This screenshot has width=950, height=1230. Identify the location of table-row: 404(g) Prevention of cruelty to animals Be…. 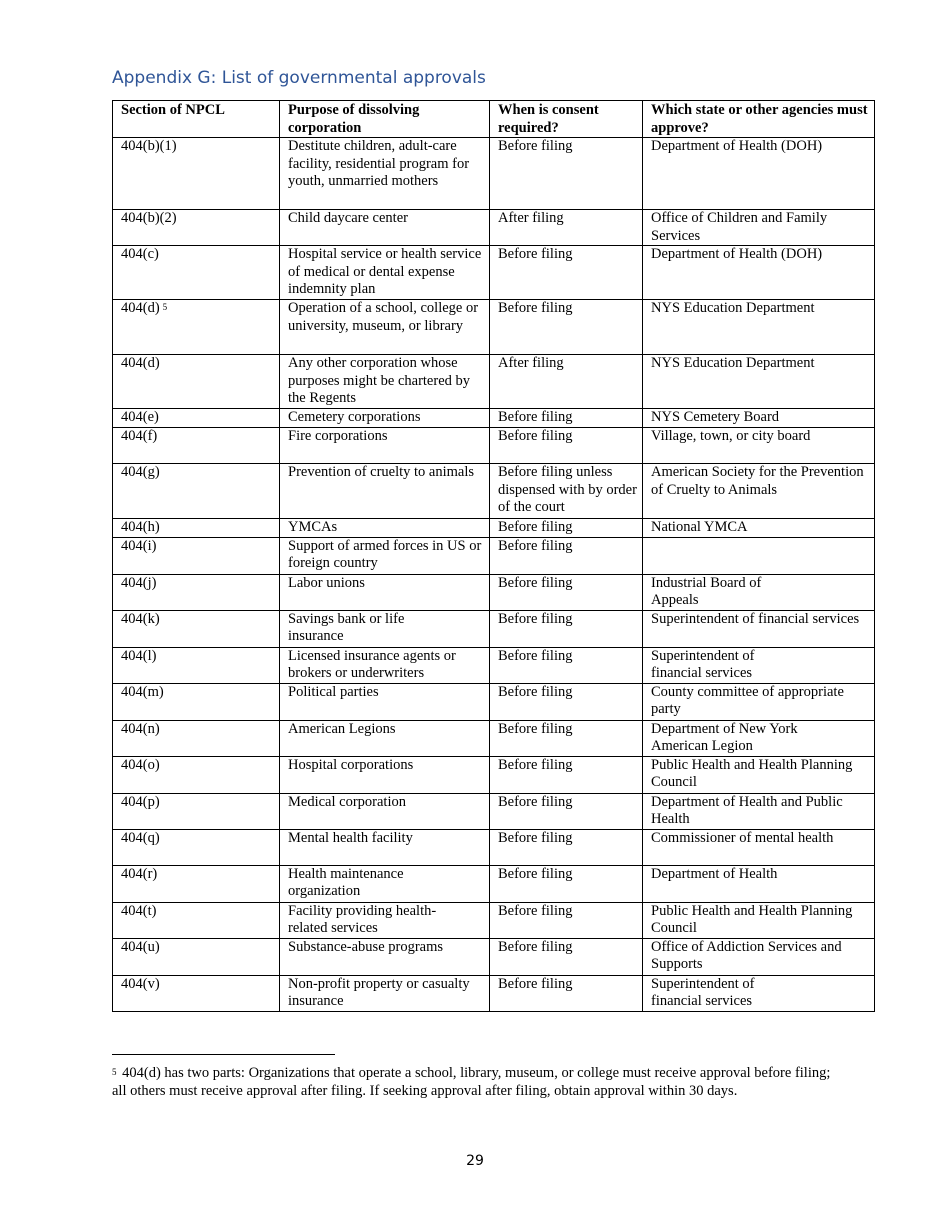
(493, 491).